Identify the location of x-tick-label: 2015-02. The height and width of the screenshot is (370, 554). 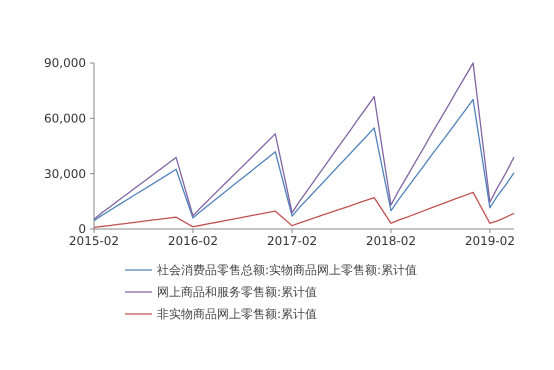
(94, 241).